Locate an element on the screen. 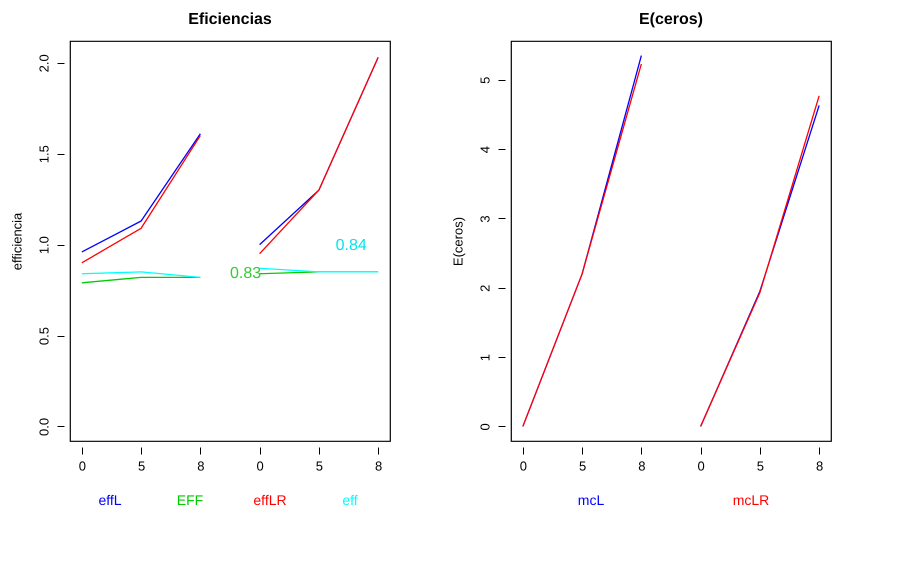  y-tick-label: 0.5 is located at coordinates (44, 336).